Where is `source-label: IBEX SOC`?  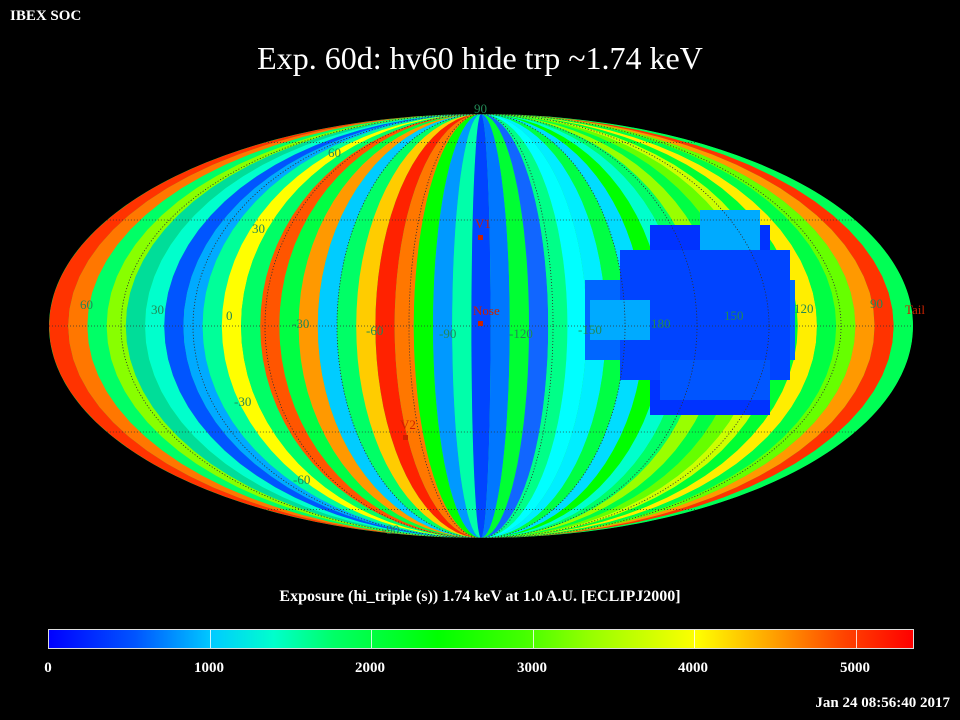
source-label: IBEX SOC is located at coordinates (46, 16).